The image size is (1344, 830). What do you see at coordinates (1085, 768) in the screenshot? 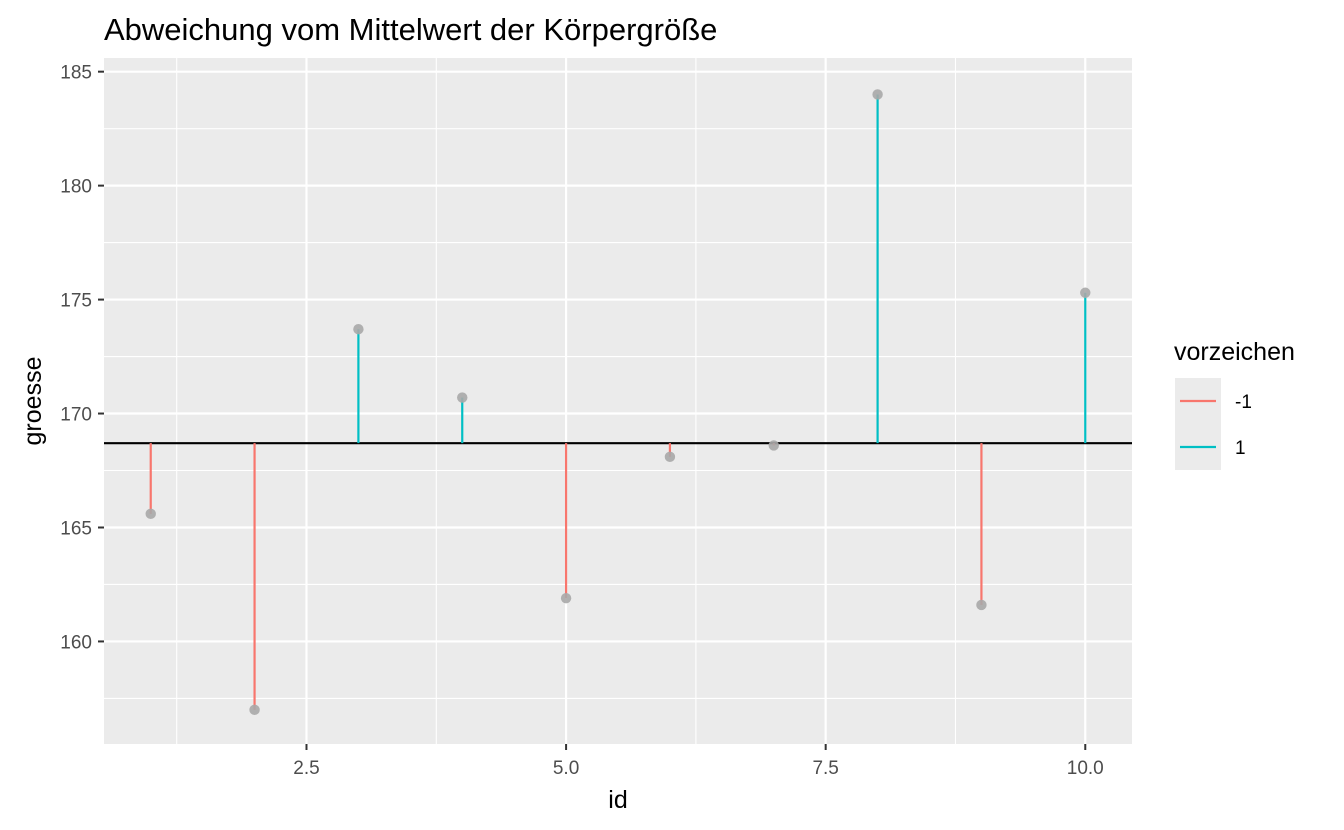
I see `x-tick-label: 10.0` at bounding box center [1085, 768].